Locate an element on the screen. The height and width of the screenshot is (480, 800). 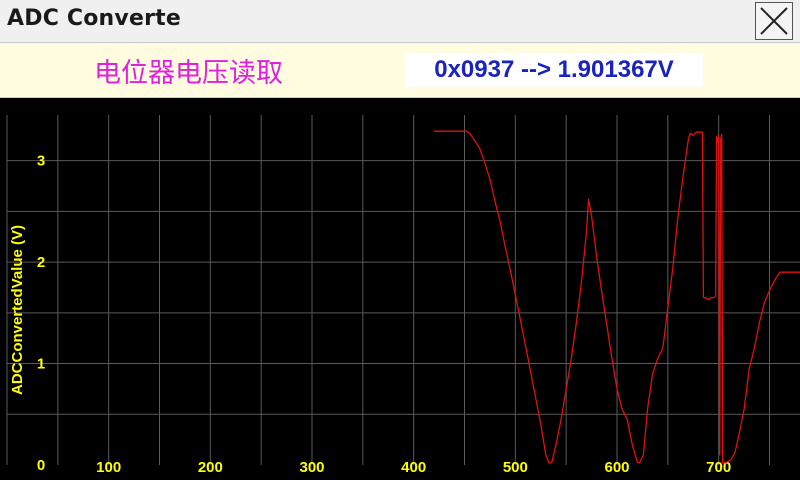
readout-header: 电位器电压读取 0x0937 --> 1.901367V is located at coordinates (400, 70).